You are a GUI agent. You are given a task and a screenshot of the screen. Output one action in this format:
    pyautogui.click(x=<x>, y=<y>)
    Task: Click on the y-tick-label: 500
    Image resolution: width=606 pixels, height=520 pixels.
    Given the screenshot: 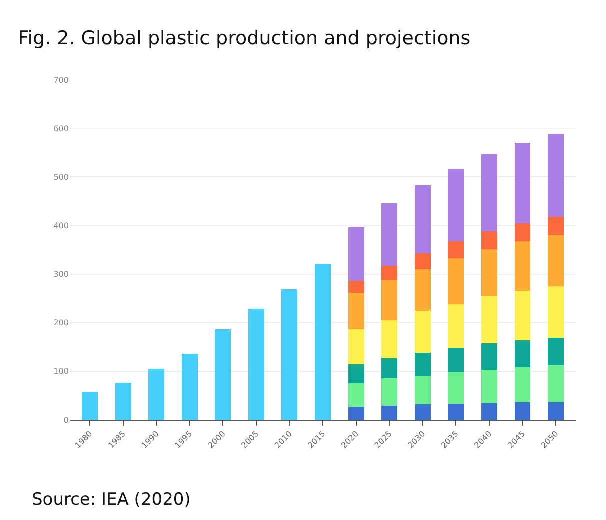 What is the action you would take?
    pyautogui.click(x=61, y=177)
    